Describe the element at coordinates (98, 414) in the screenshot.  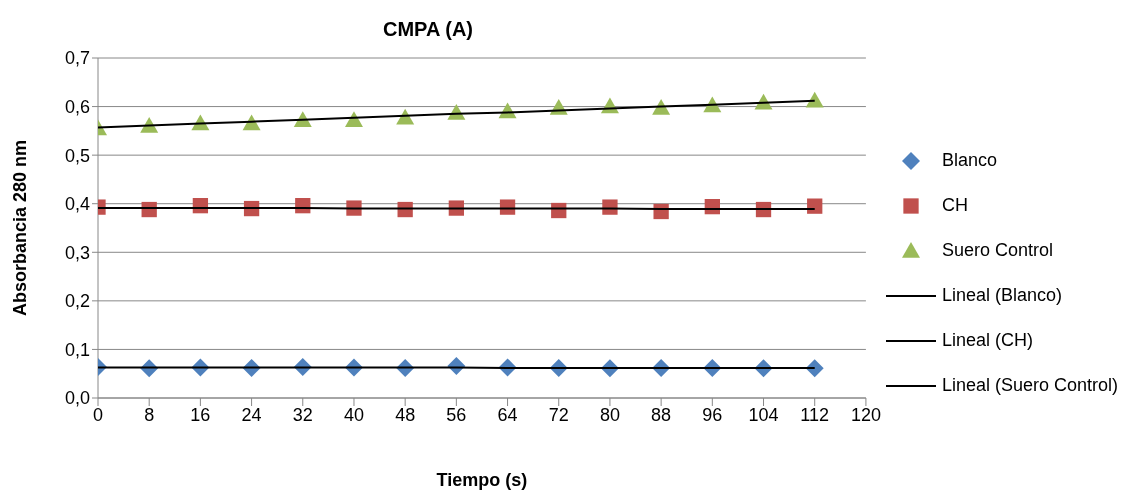
I see `x-tick-label: 0` at that location.